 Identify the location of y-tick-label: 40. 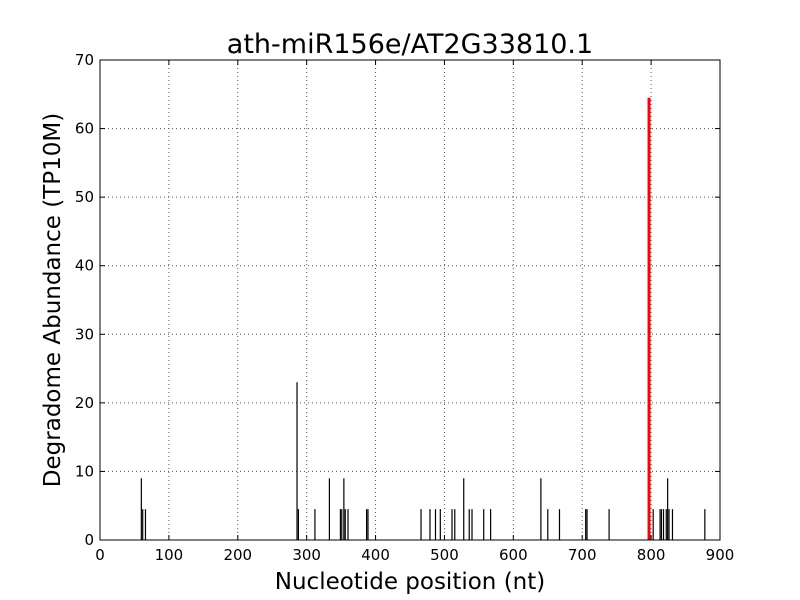
(84, 266).